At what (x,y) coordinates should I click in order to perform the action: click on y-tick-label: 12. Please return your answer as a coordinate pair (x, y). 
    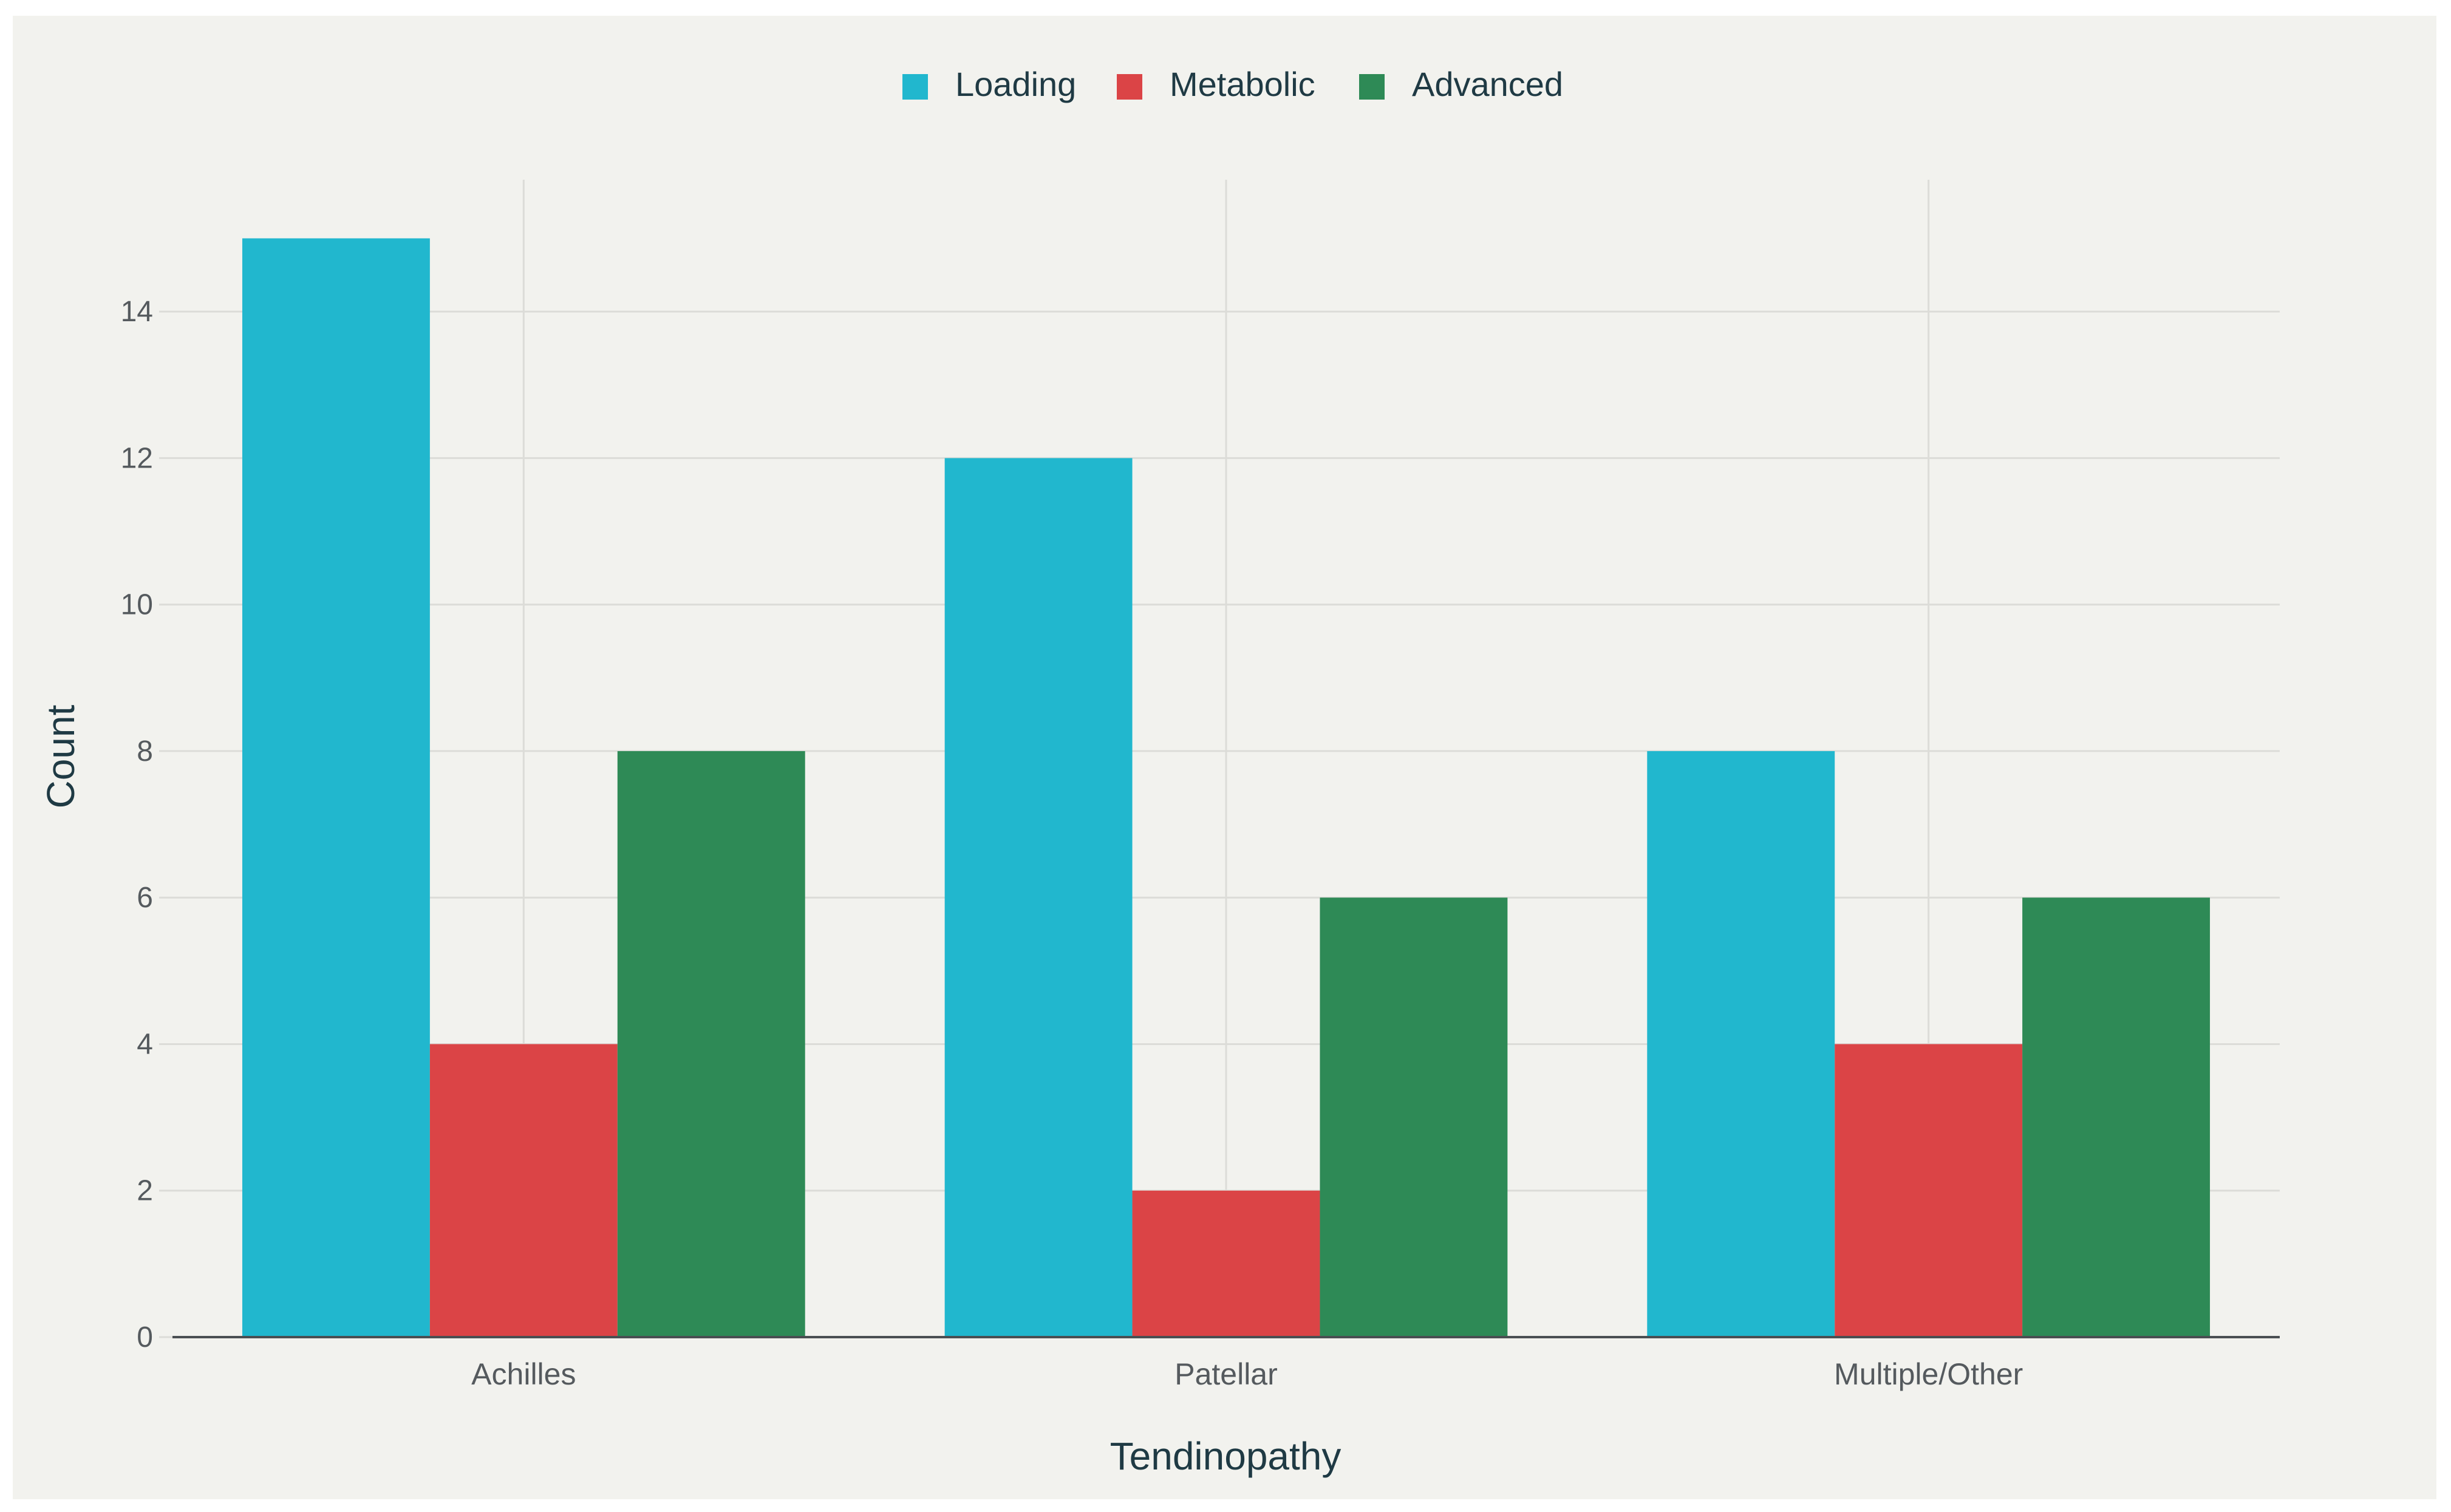
    Looking at the image, I should click on (137, 458).